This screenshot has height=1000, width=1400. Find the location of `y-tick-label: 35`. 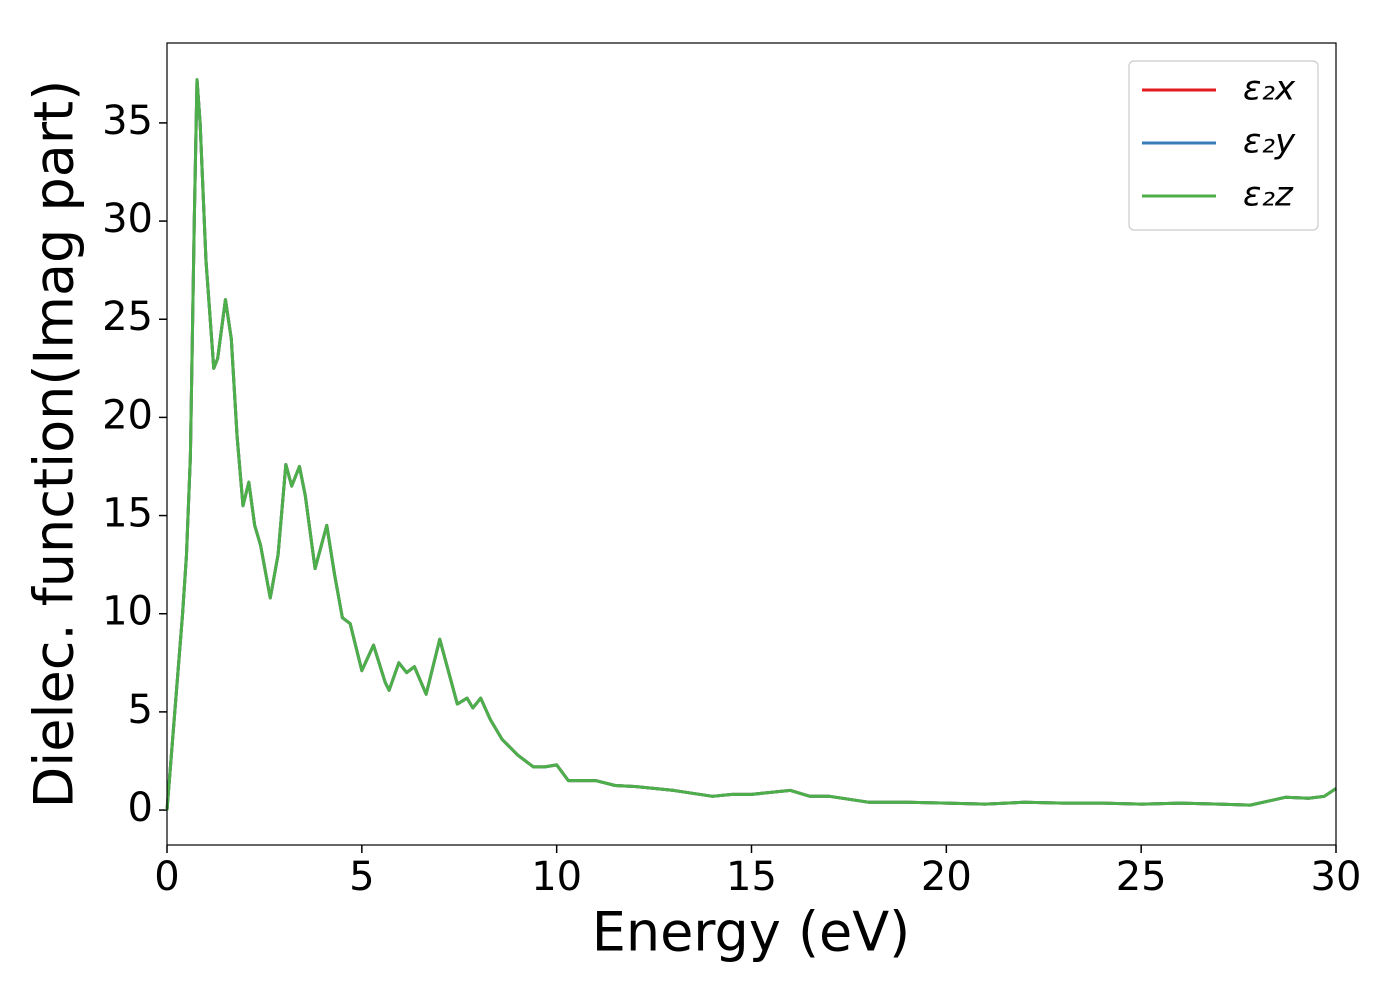

y-tick-label: 35 is located at coordinates (127, 121).